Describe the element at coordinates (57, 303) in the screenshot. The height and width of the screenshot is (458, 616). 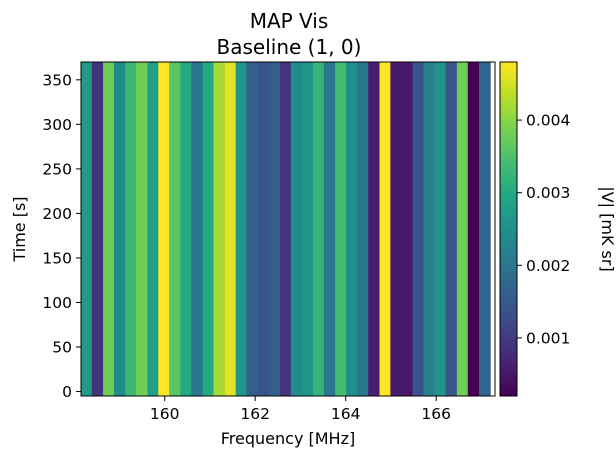
I see `y-tick-label: 100` at that location.